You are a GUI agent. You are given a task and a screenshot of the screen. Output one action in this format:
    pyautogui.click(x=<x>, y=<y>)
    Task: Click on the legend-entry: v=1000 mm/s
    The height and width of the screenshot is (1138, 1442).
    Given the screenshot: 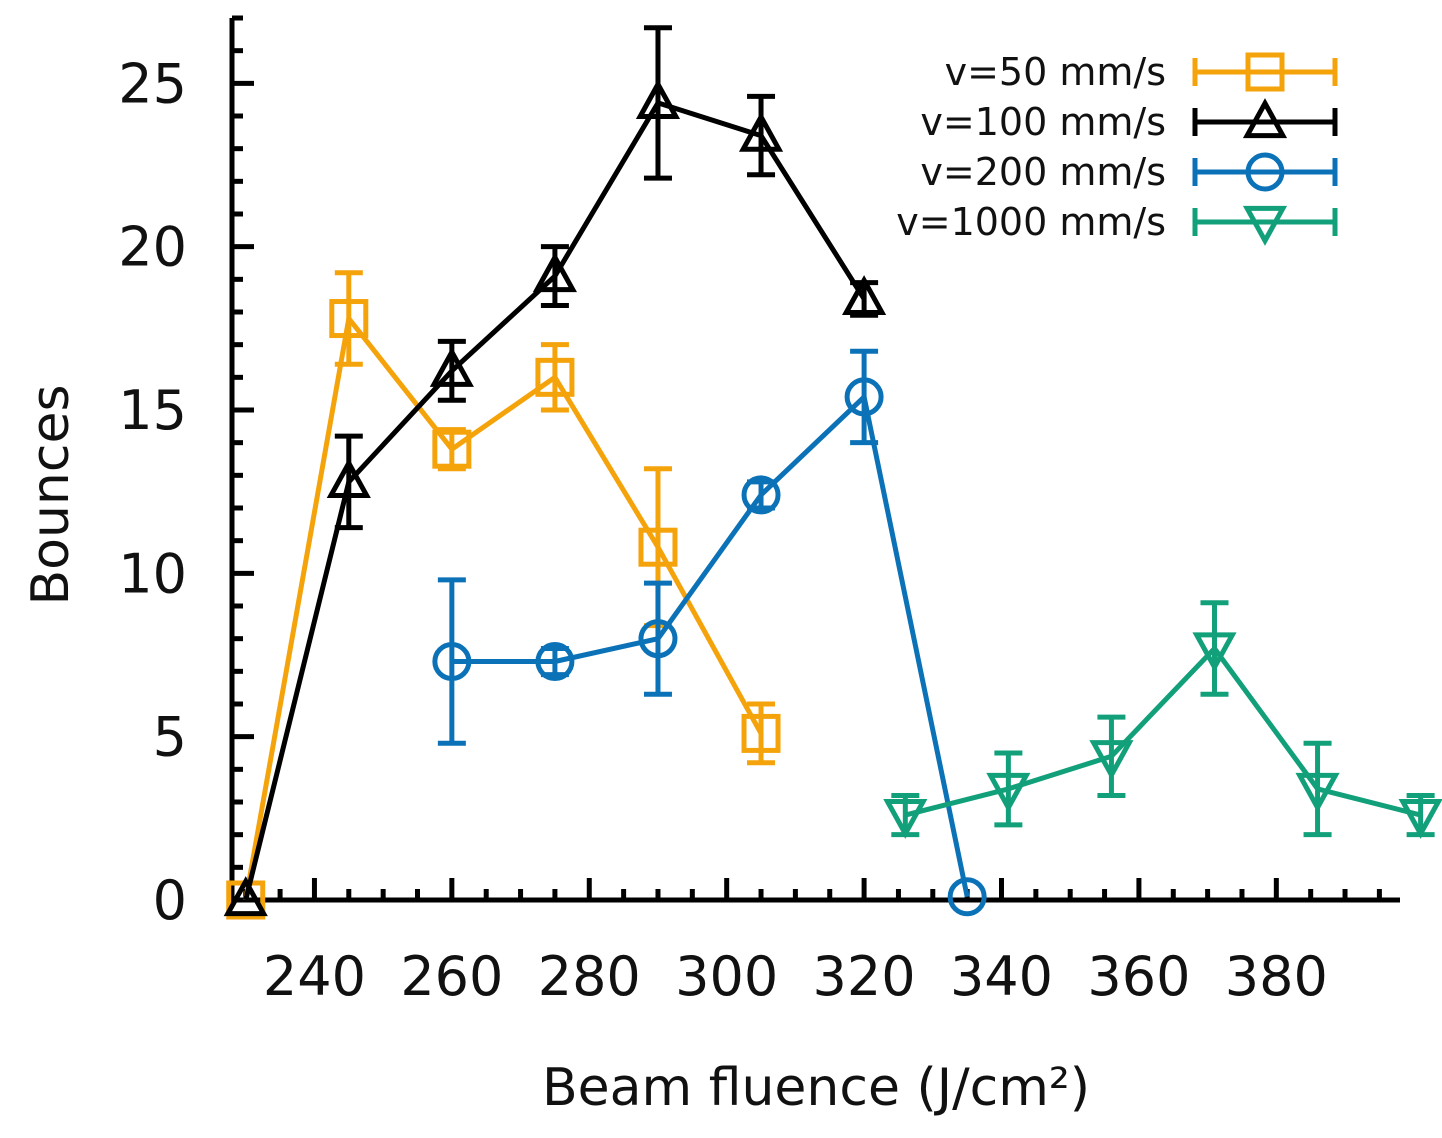 What is the action you would take?
    pyautogui.click(x=1117, y=223)
    